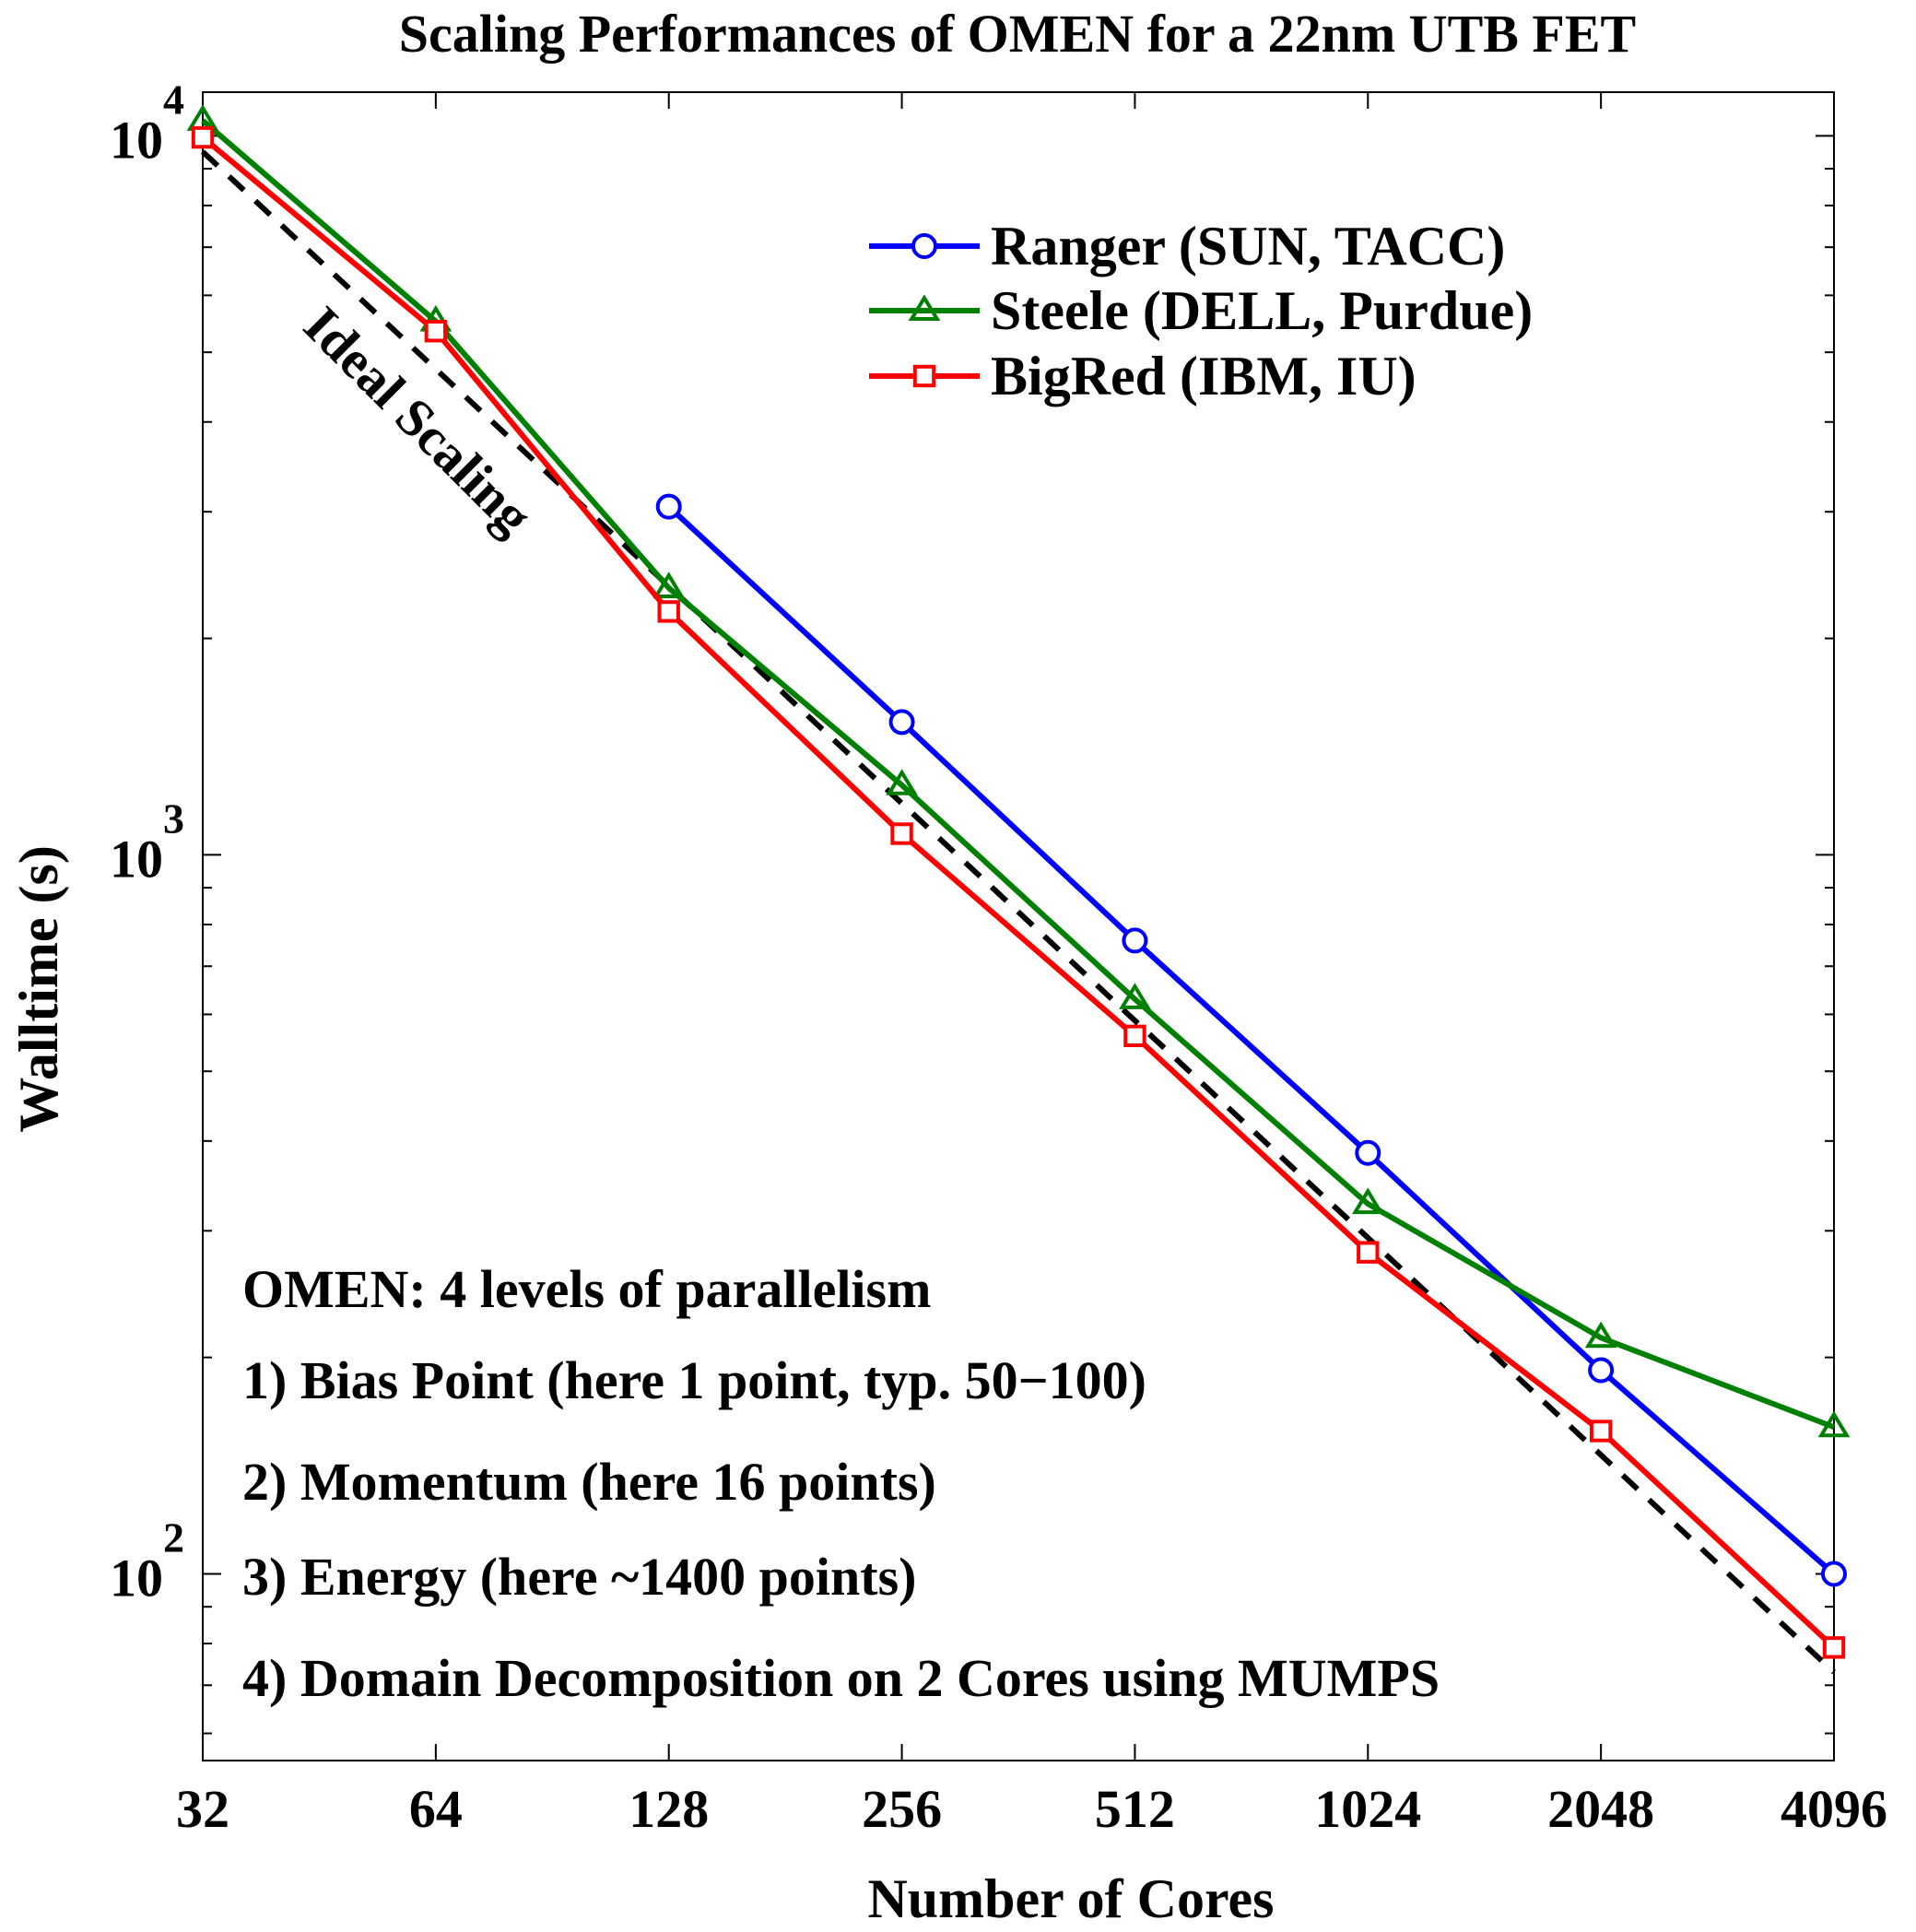  I want to click on y-axis-label: Walltime (s), so click(38, 989).